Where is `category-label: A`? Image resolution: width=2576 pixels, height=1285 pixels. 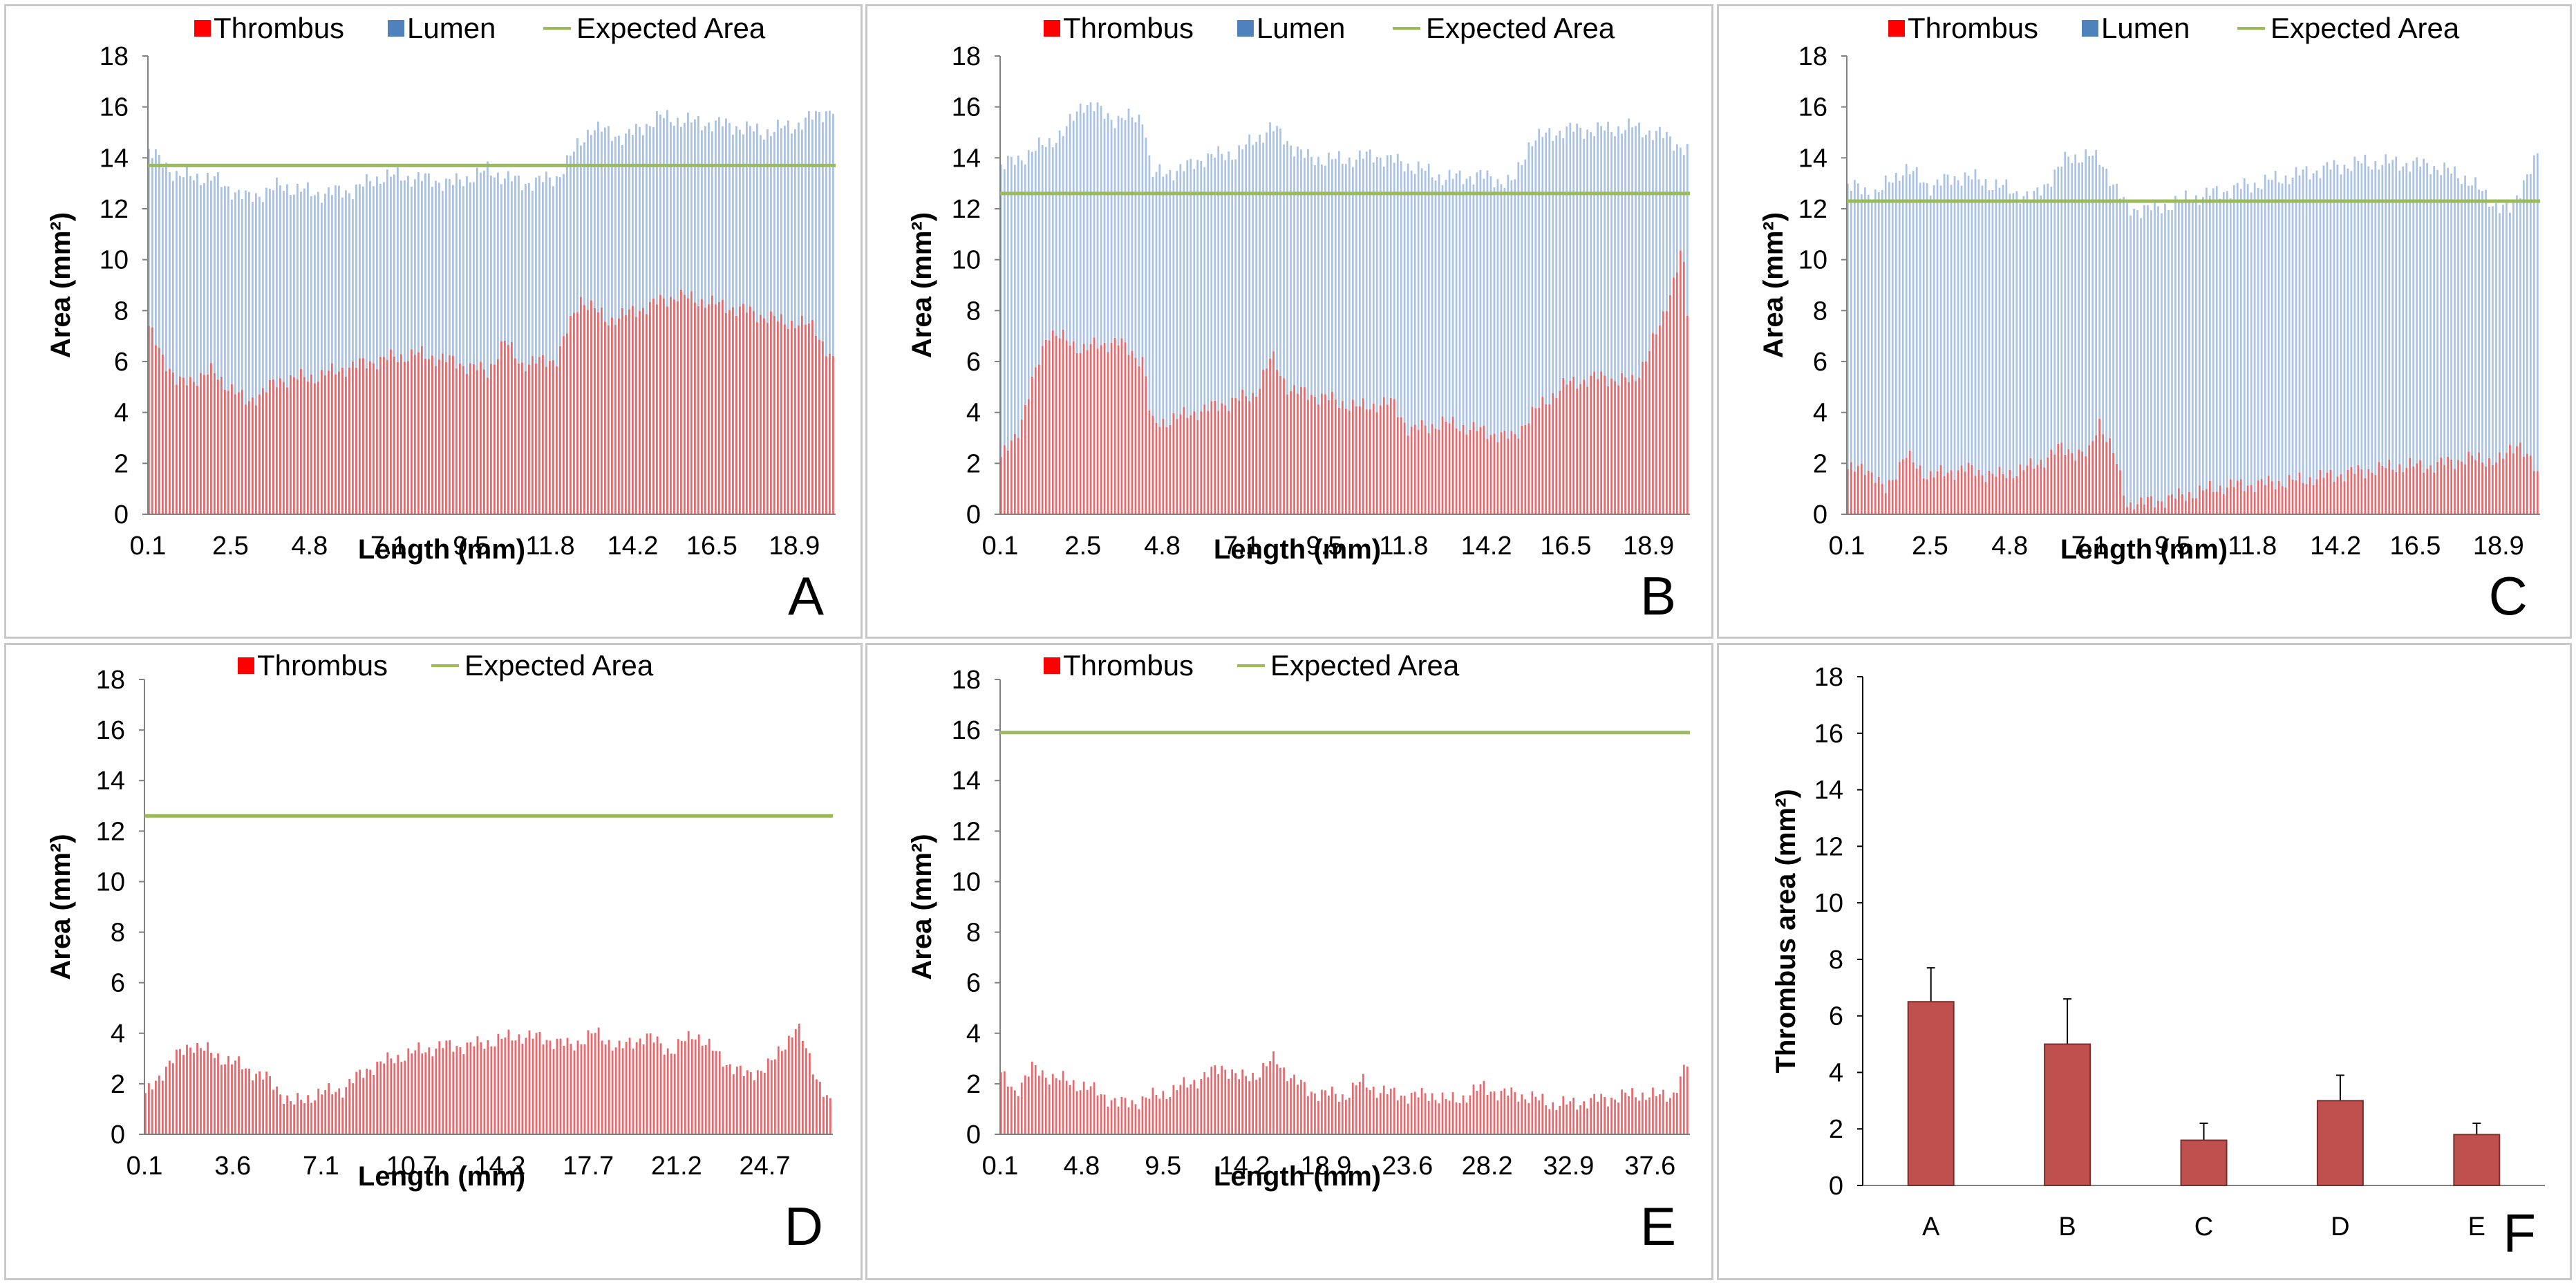 category-label: A is located at coordinates (1931, 1226).